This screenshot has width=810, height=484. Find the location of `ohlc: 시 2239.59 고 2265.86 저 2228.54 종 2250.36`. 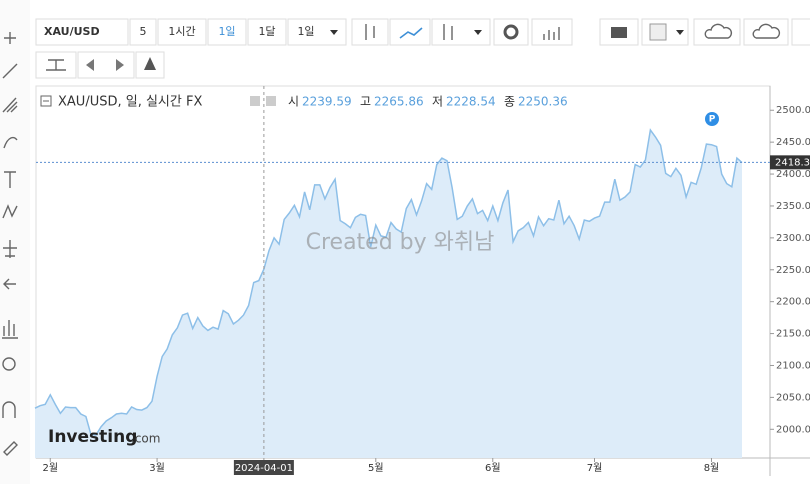

ohlc: 시 2239.59 고 2265.86 저 2228.54 종 2250.36 is located at coordinates (428, 102).